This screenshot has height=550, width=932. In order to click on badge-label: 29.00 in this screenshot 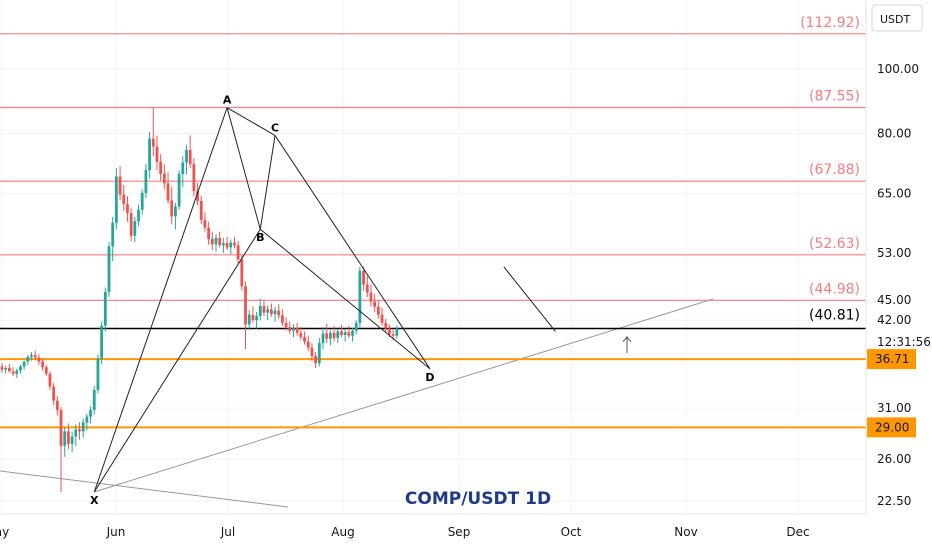, I will do `click(892, 427)`.